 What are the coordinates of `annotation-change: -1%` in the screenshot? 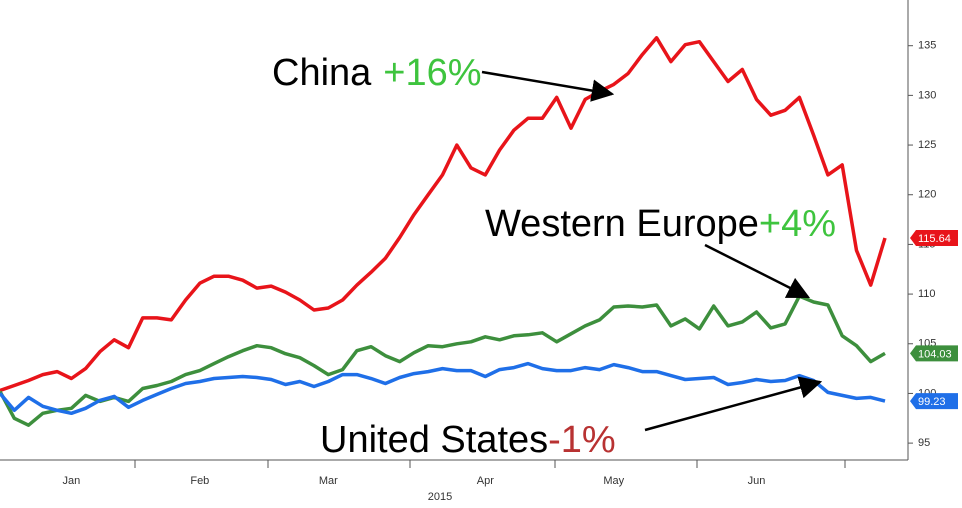 It's located at (582, 440).